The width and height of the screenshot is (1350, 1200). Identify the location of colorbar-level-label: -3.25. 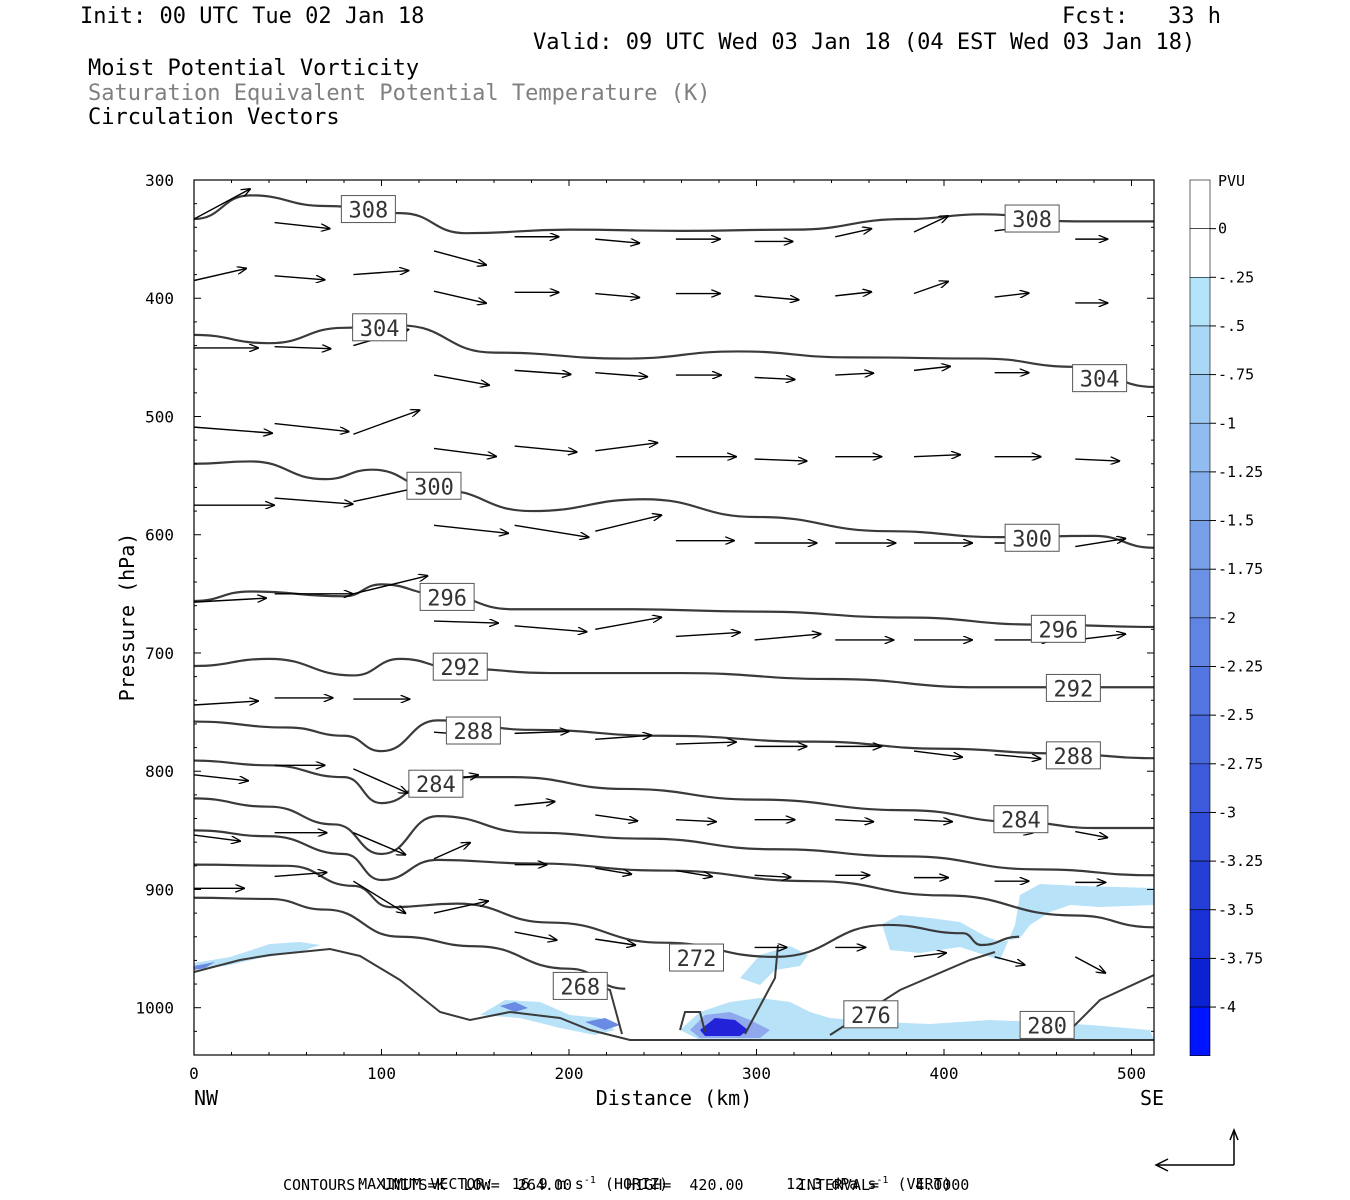
(1240, 861).